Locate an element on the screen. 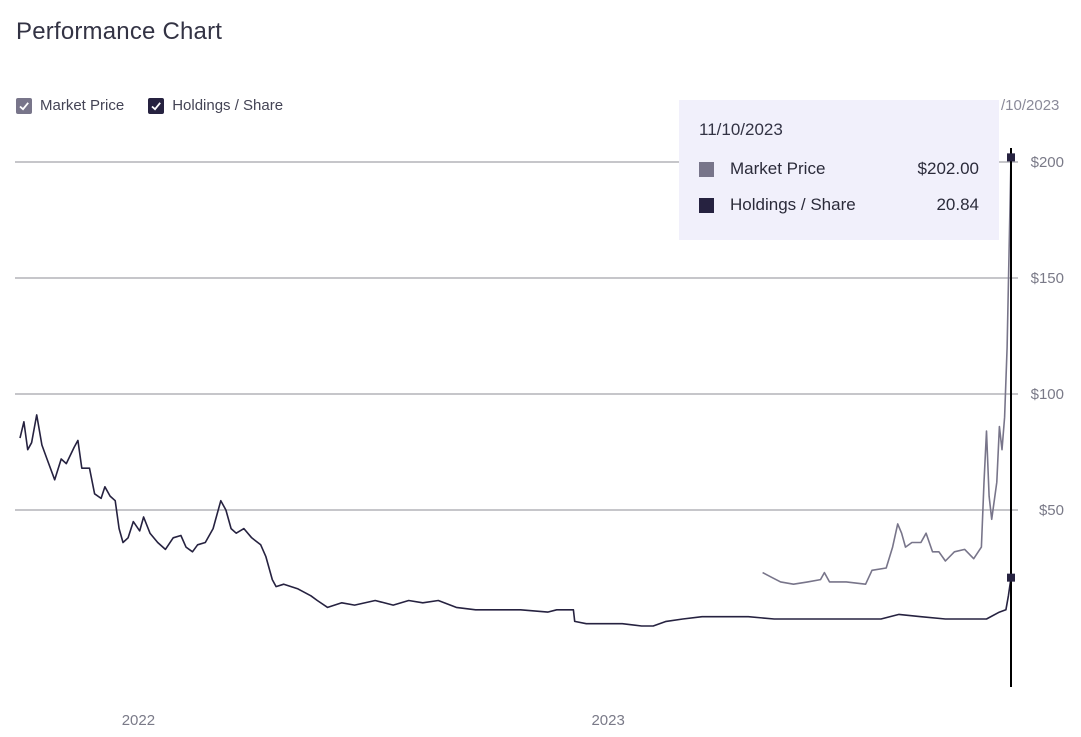 The width and height of the screenshot is (1081, 737). legend-item-market-price: Market Price is located at coordinates (70, 105).